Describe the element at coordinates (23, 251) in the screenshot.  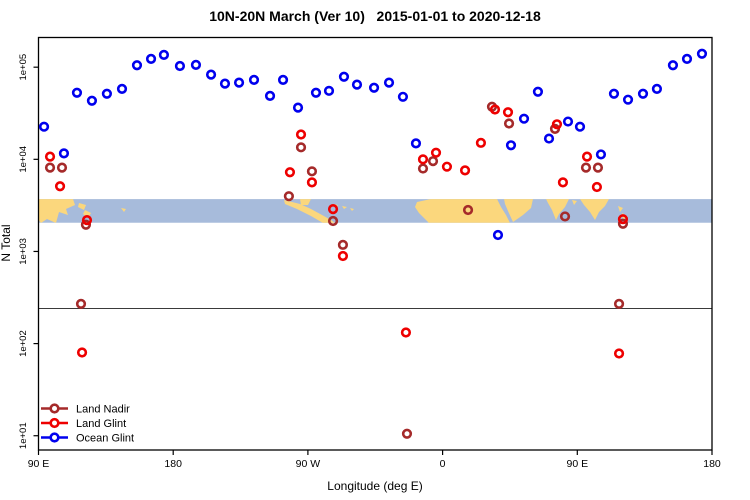
I see `y-tick-label: 1e+03` at that location.